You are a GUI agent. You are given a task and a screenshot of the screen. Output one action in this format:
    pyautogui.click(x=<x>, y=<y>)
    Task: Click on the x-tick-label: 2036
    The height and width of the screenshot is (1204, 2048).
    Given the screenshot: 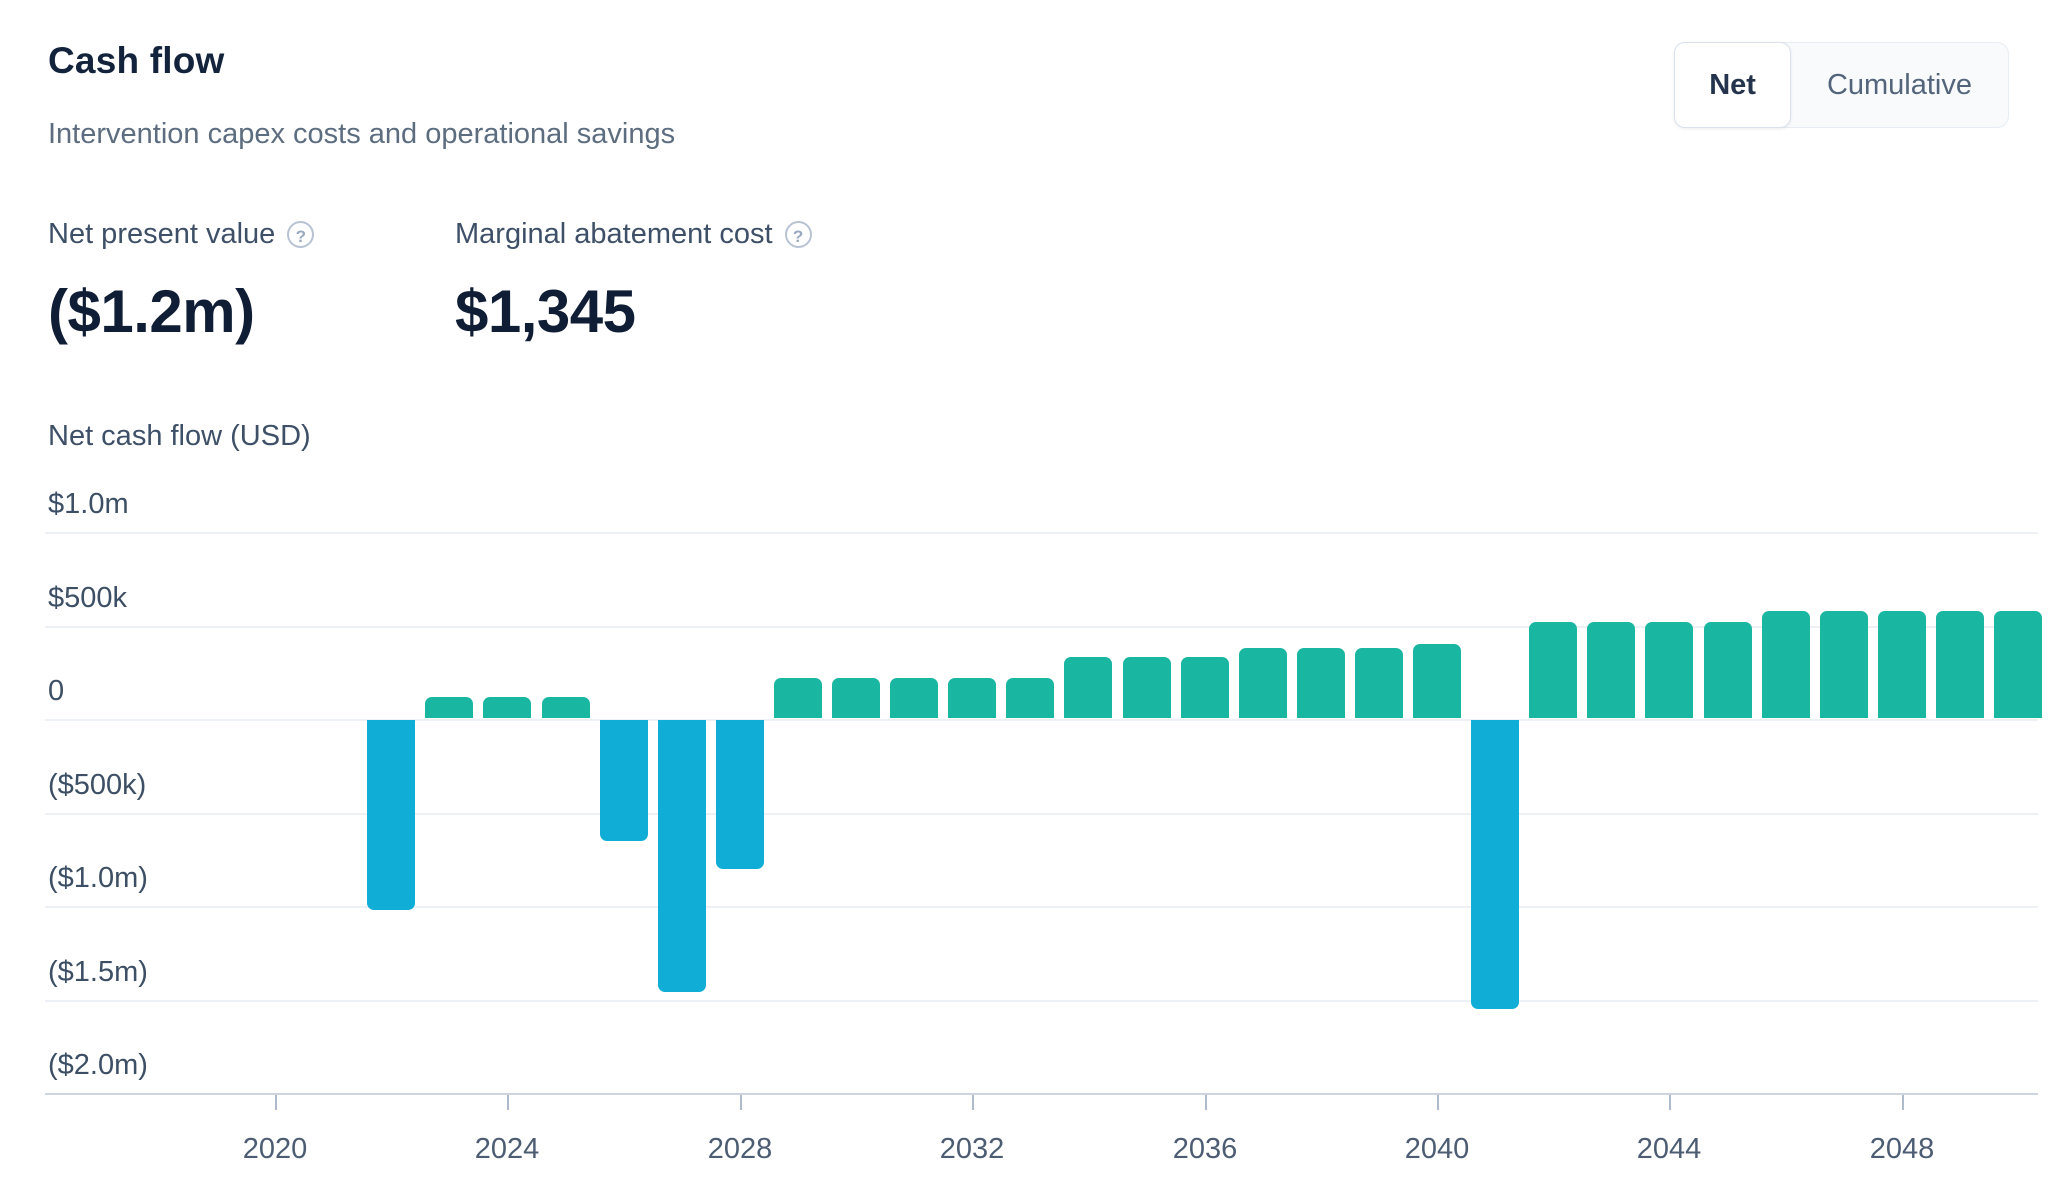 What is the action you would take?
    pyautogui.click(x=1205, y=1149)
    